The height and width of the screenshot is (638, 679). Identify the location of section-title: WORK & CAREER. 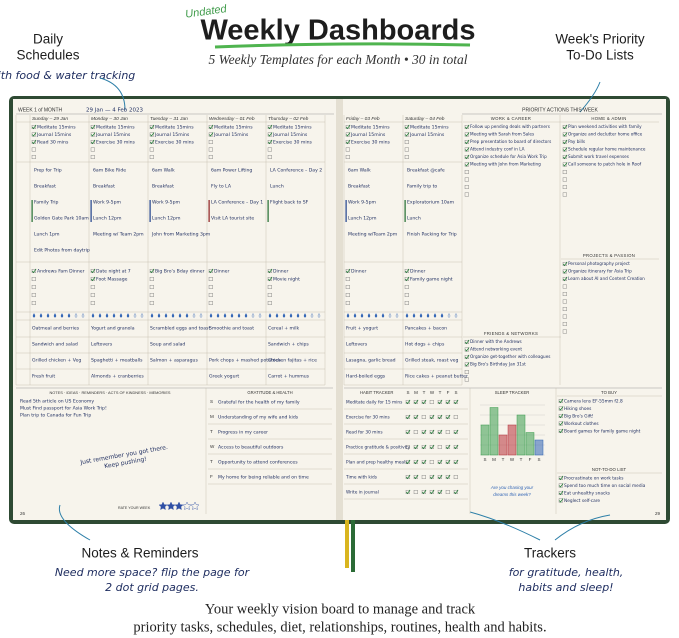
(511, 118).